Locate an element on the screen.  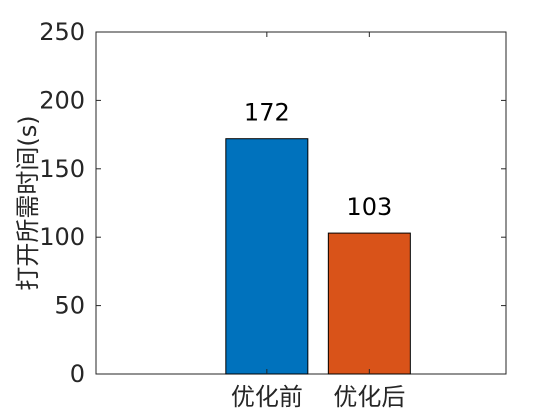
y-tick-label: 0 is located at coordinates (77, 374).